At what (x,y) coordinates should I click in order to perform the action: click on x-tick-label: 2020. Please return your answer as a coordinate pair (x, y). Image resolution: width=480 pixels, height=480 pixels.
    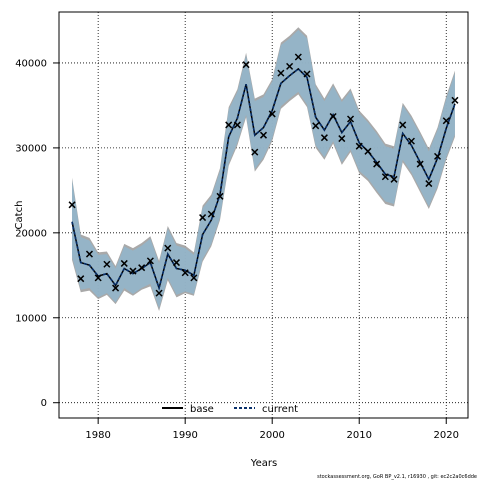
    Looking at the image, I should click on (446, 435).